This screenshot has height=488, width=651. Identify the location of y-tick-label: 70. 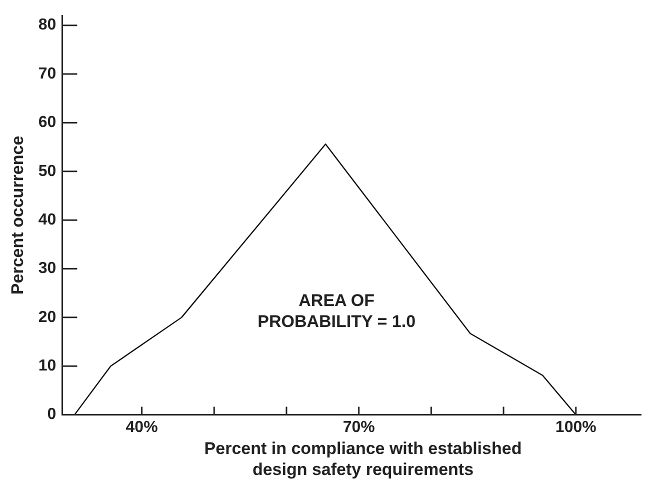
(47, 73).